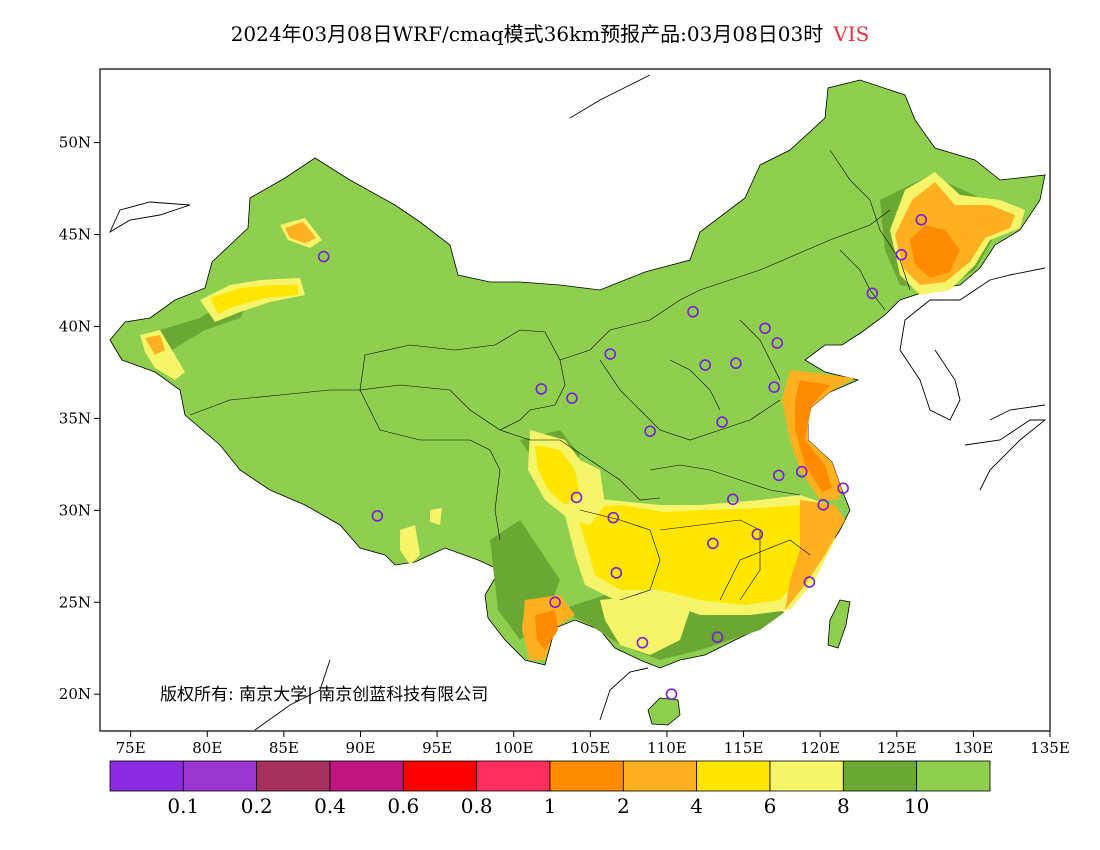 The height and width of the screenshot is (850, 1100). What do you see at coordinates (591, 748) in the screenshot?
I see `x-tick-label: 105E` at bounding box center [591, 748].